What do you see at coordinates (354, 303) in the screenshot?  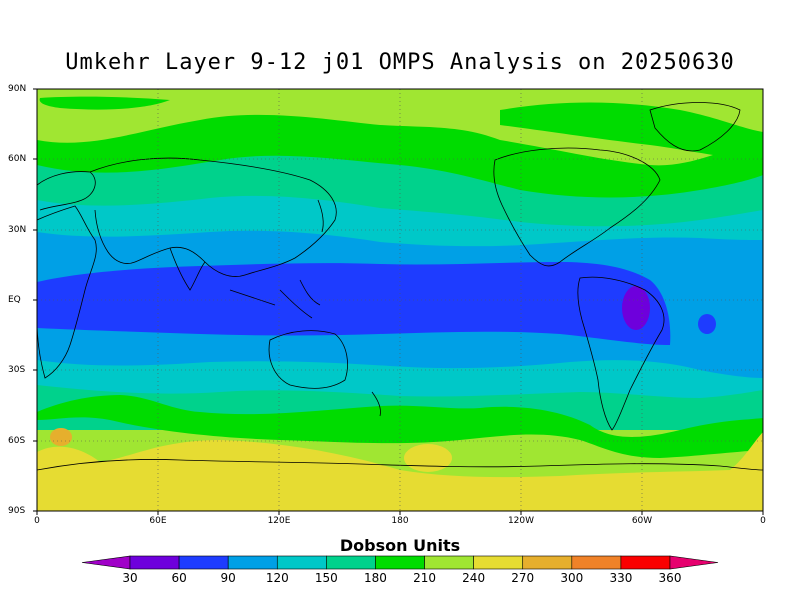 I see `band-equatorial-blue` at bounding box center [354, 303].